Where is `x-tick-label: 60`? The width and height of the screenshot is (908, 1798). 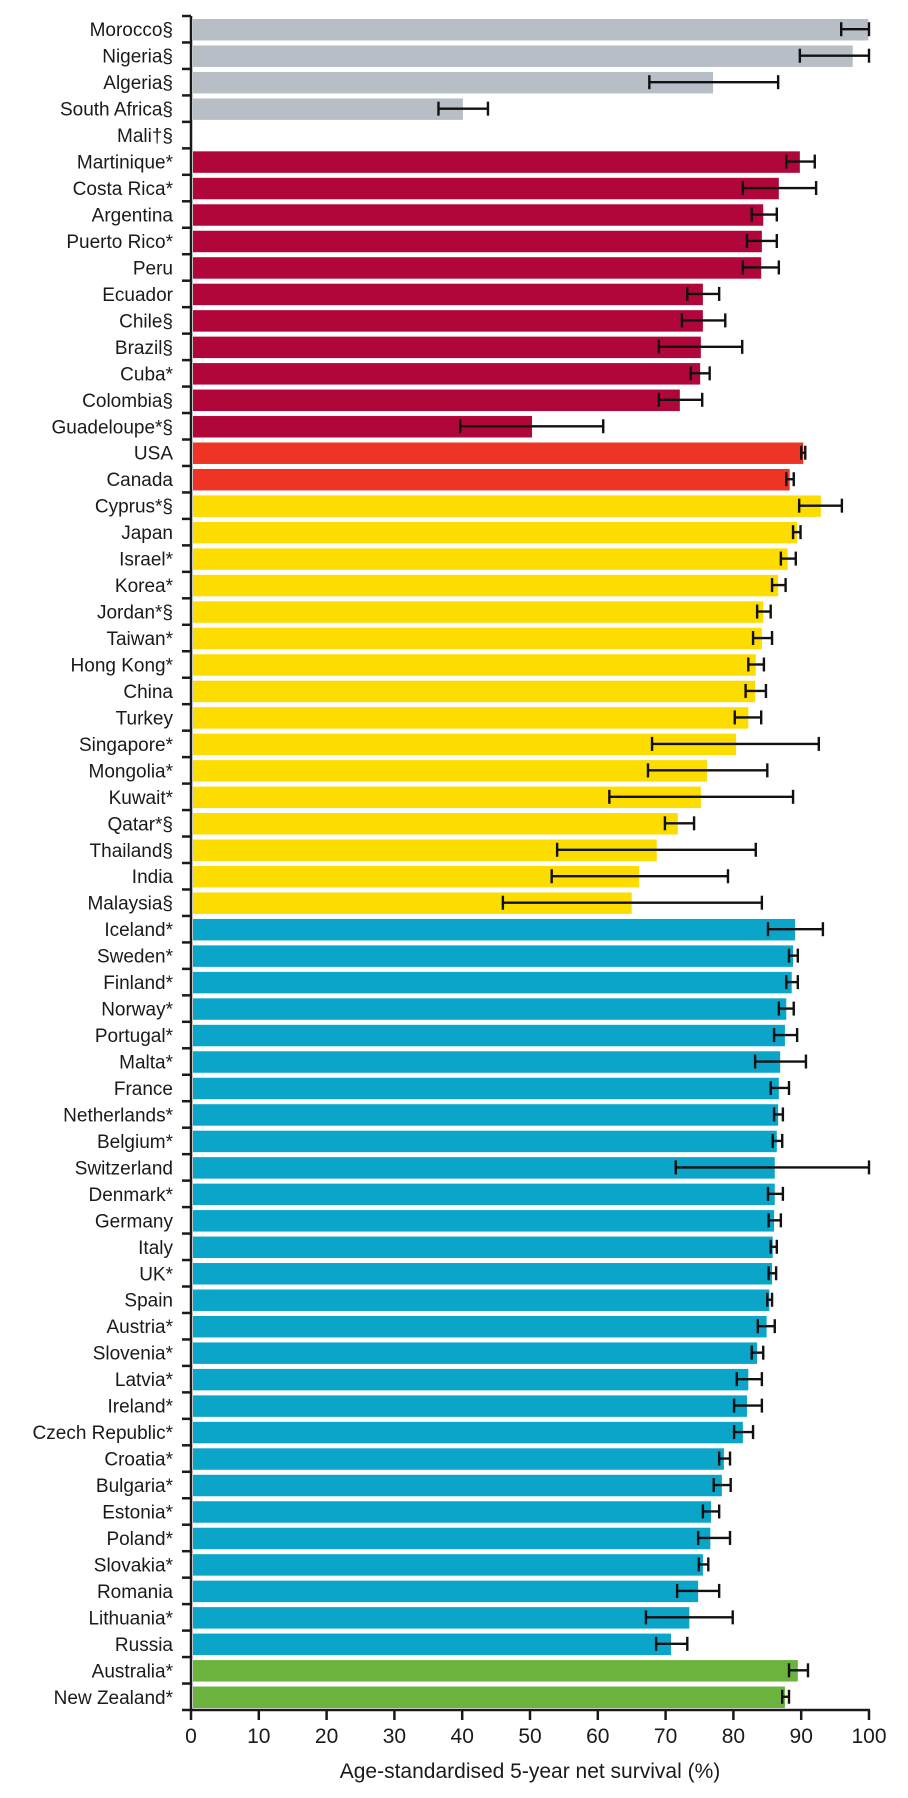 x-tick-label: 60 is located at coordinates (597, 1736).